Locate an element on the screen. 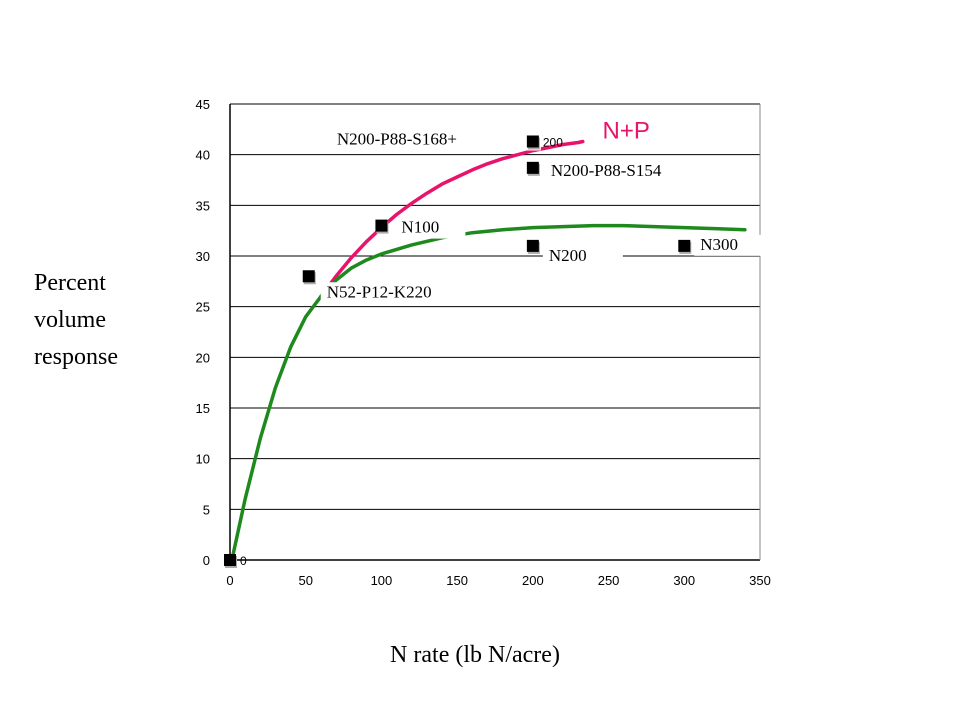 This screenshot has height=720, width=960. point-label: N100 is located at coordinates (420, 227).